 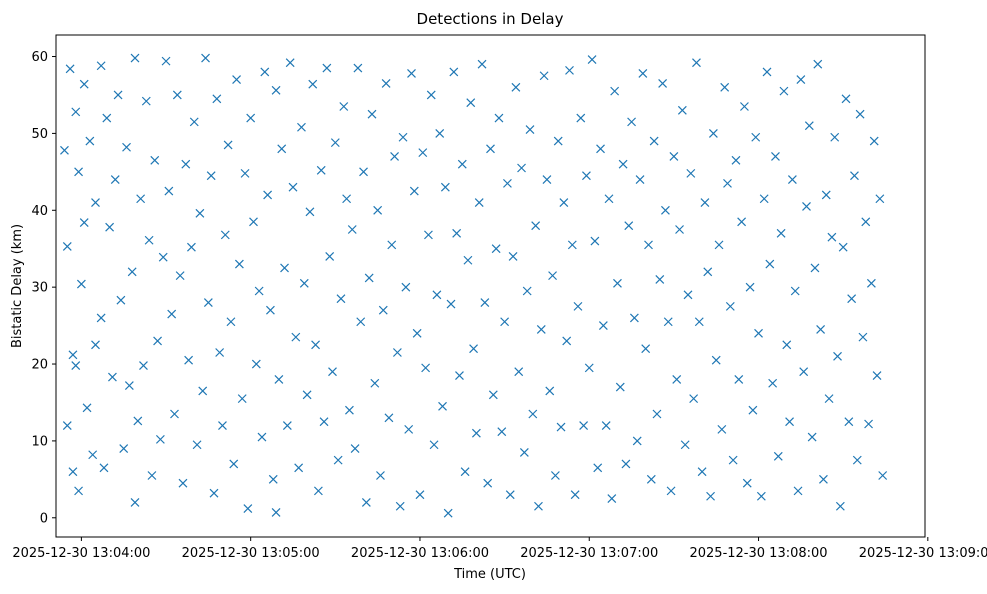 I want to click on x-tick-label: 2025-12-30 13:06:00, so click(x=420, y=553).